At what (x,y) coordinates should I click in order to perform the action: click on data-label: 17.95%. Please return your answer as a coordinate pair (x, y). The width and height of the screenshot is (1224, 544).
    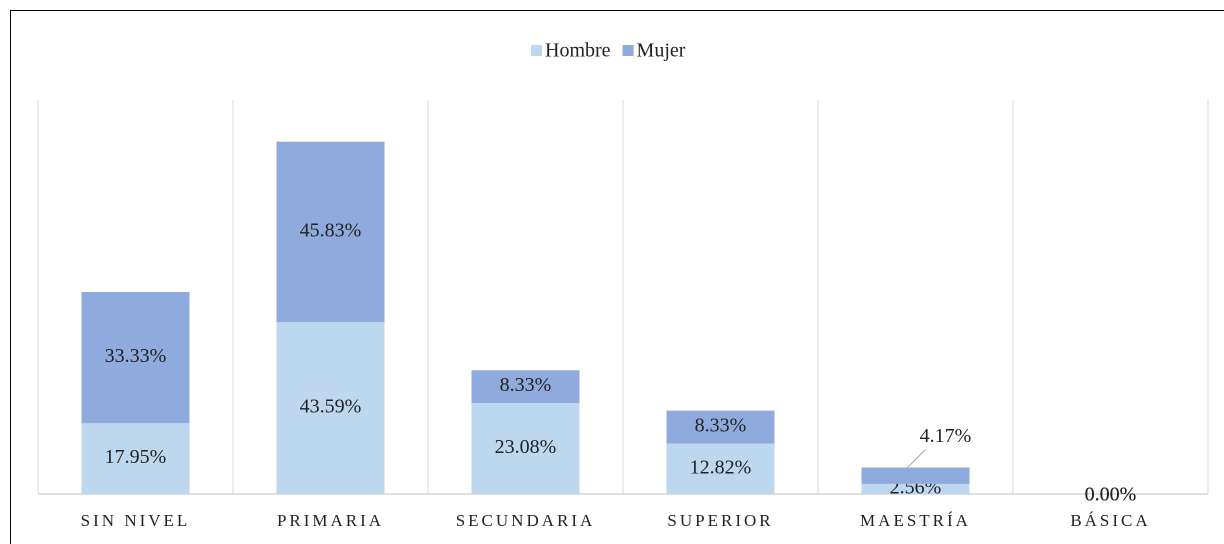
    Looking at the image, I should click on (136, 457).